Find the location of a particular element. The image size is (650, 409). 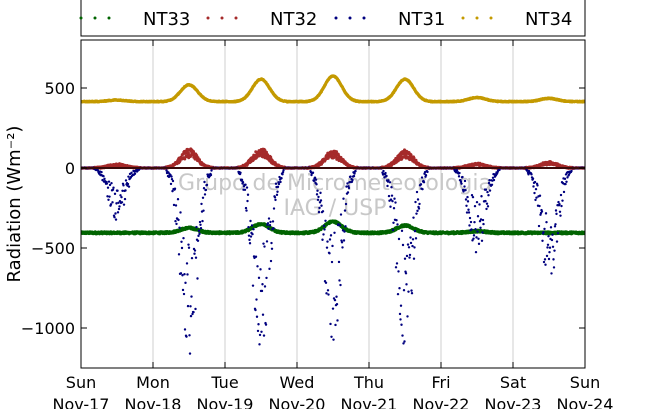

legend-label-nt31: NT31 is located at coordinates (421, 19).